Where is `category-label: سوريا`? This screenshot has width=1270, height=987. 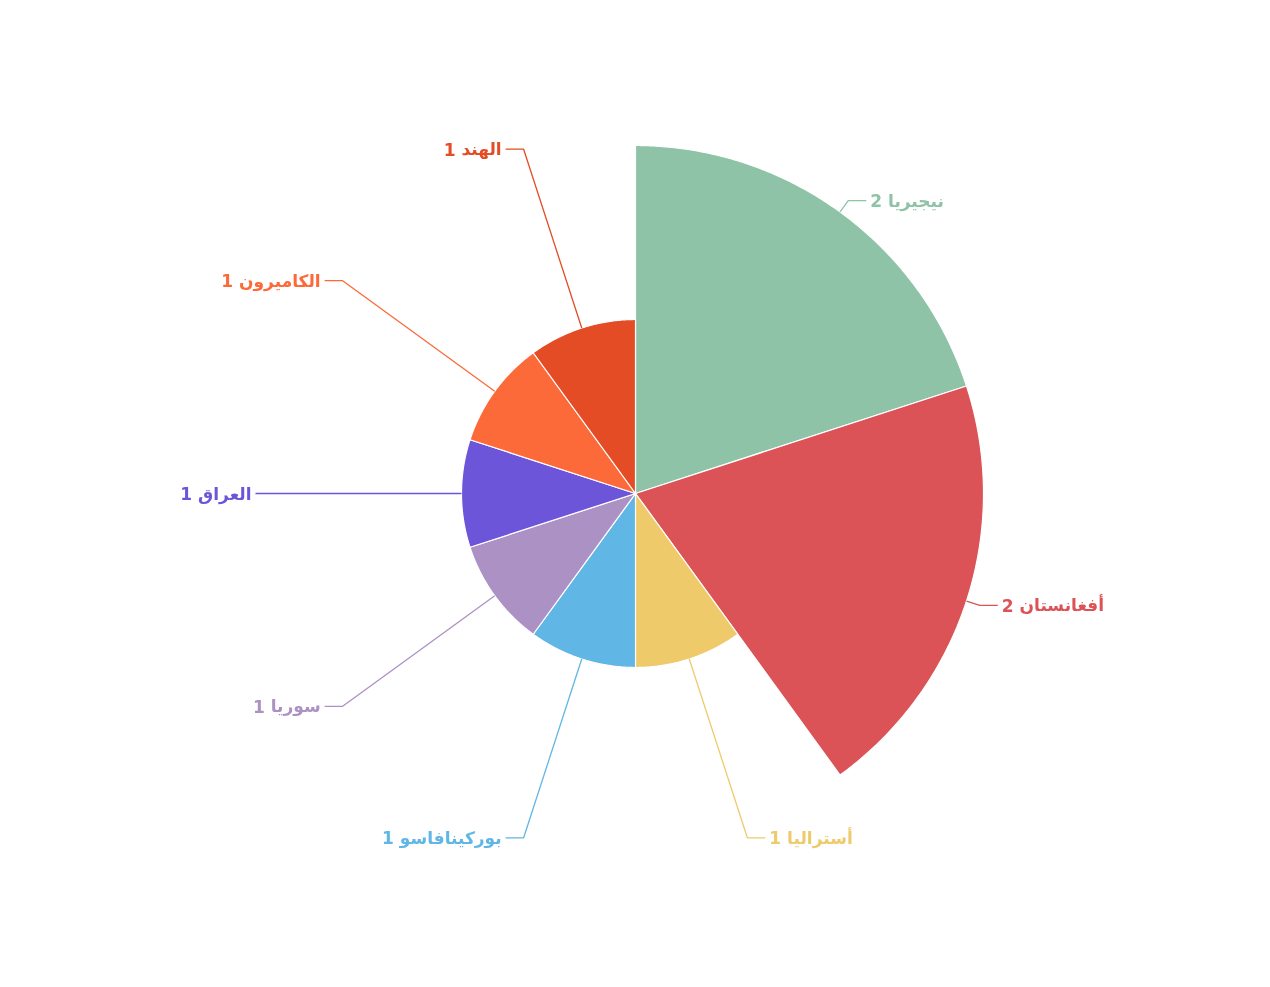
category-label: سوريا is located at coordinates (295, 707).